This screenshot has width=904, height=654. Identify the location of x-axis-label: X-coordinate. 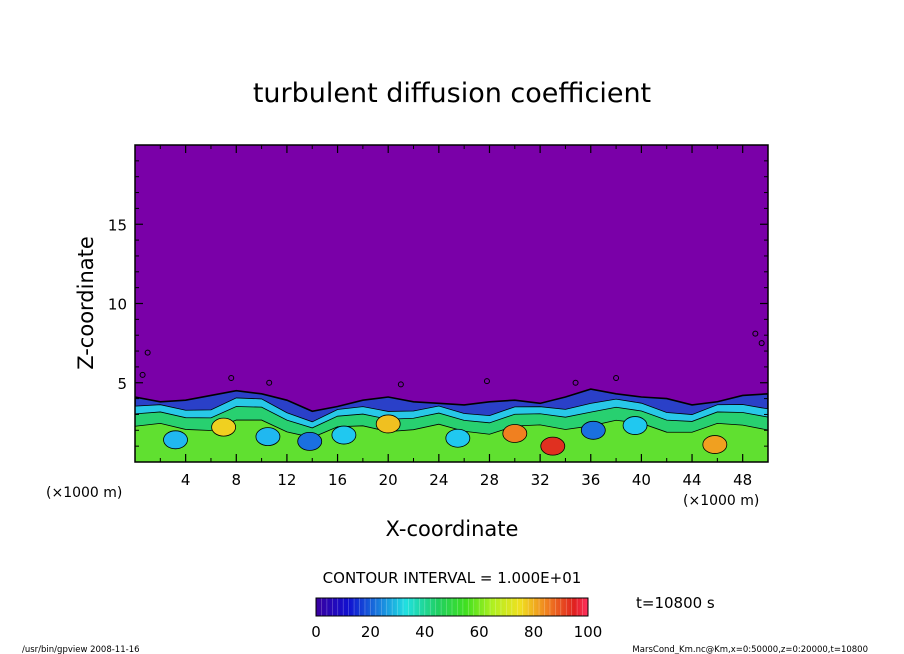
(452, 529).